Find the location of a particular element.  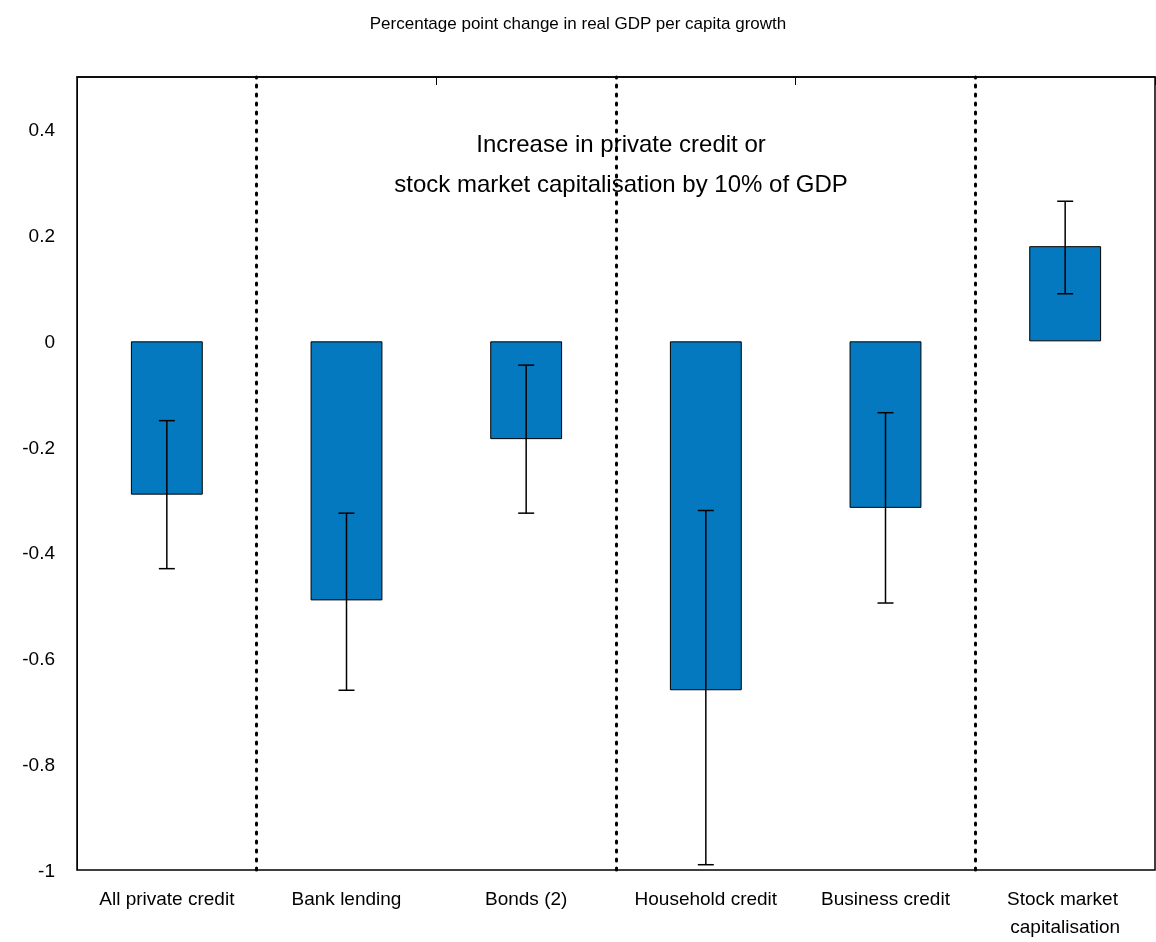

text: Increase in private credit or stock market capitalisation by 10% of GDP is located at coordinates (621, 163).